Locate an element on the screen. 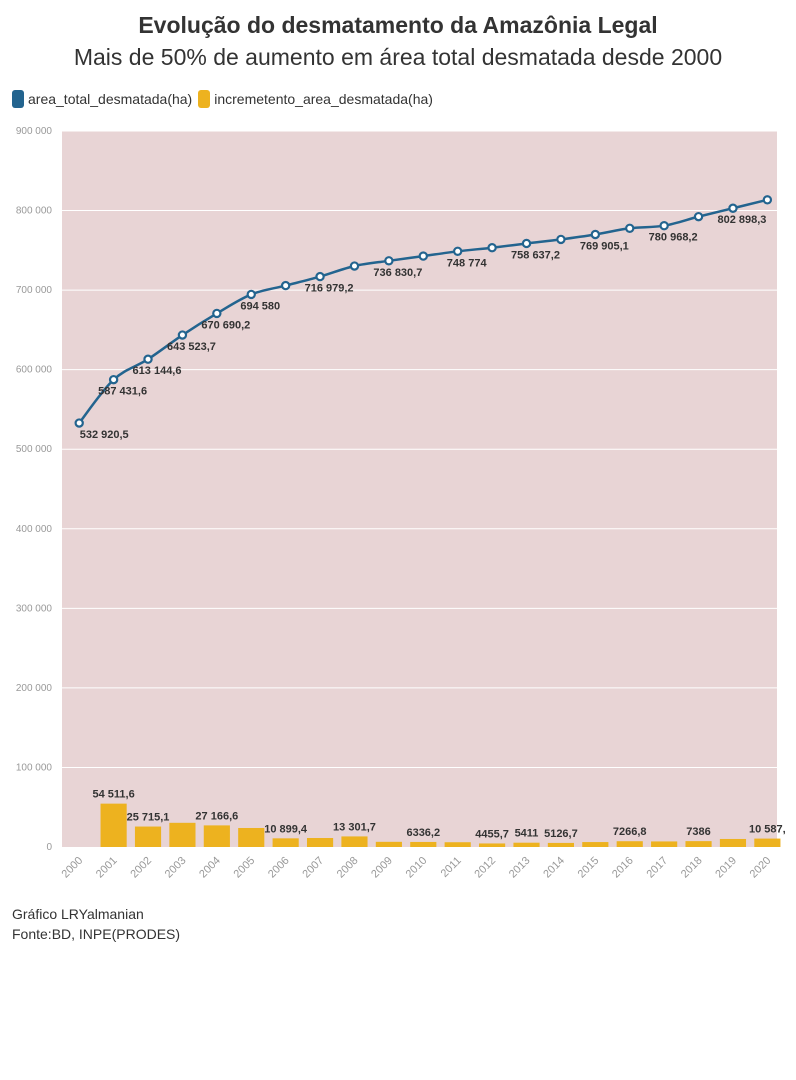 This screenshot has height=1080, width=796. line-point-label: 716 979,2 is located at coordinates (329, 289).